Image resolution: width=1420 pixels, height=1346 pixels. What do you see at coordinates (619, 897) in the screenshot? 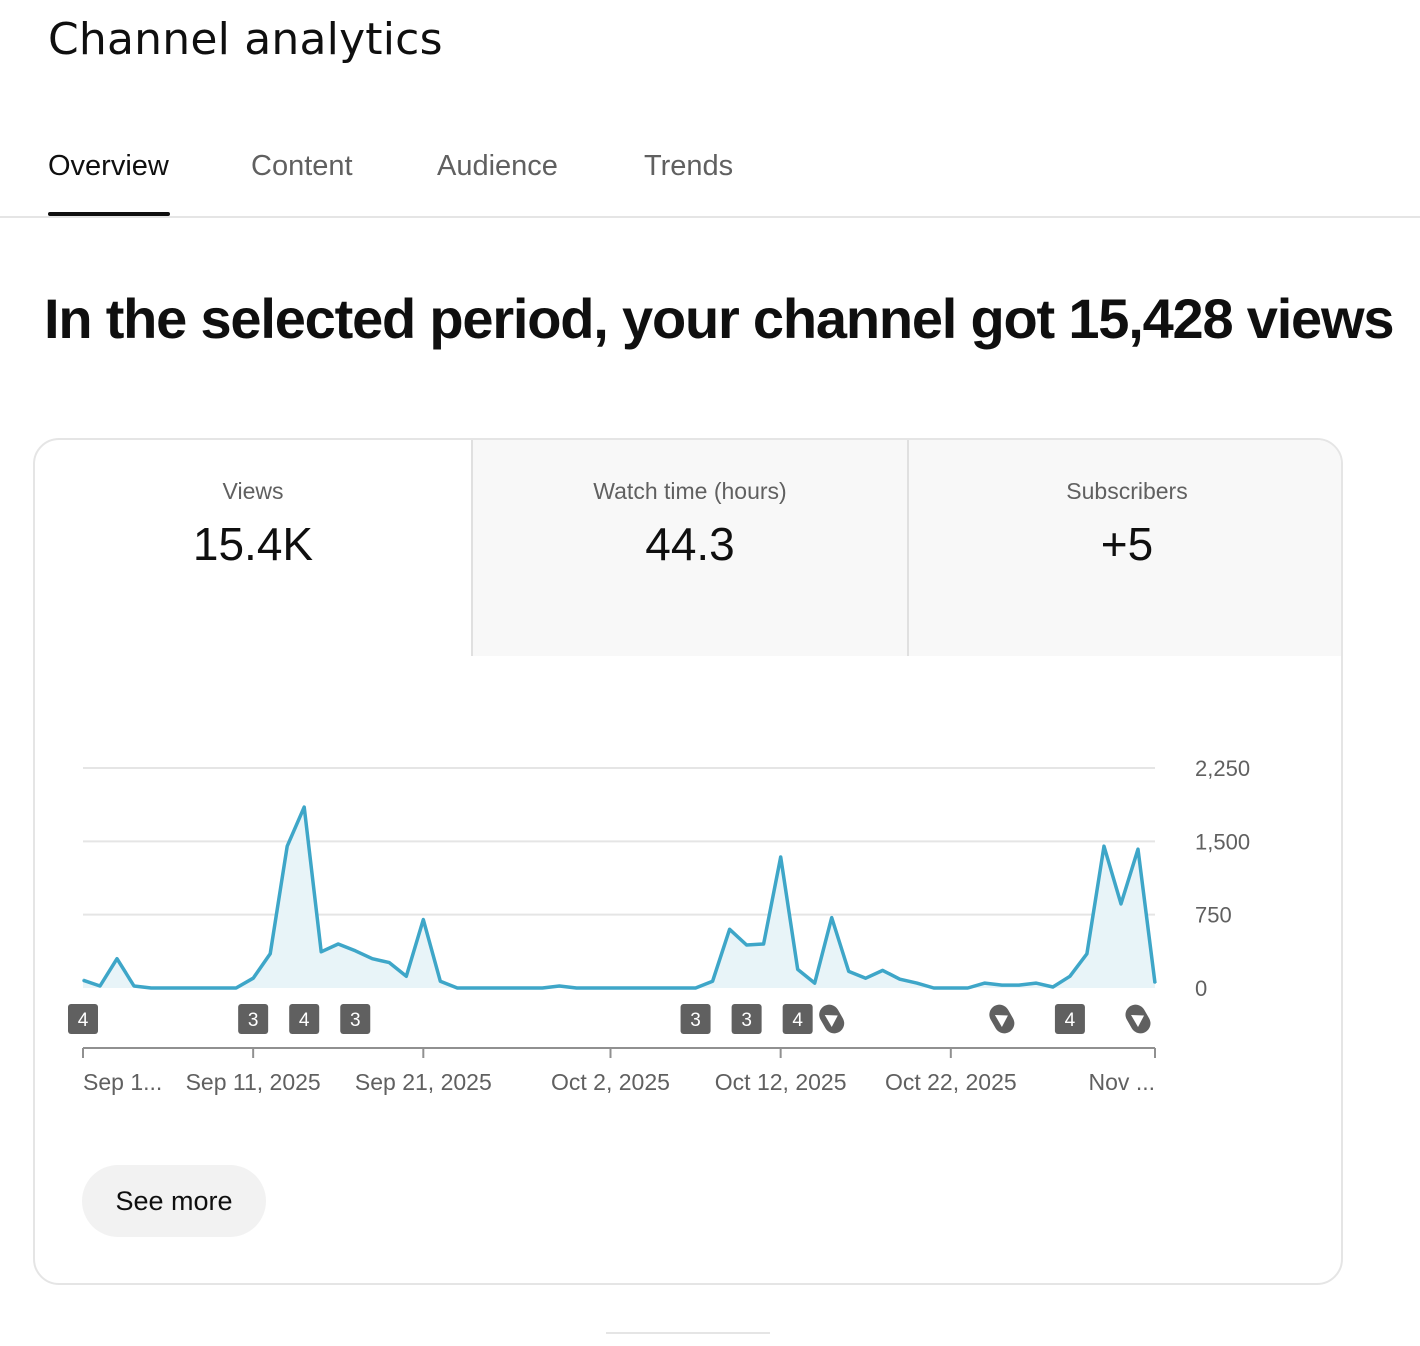
I see `series-line` at bounding box center [619, 897].